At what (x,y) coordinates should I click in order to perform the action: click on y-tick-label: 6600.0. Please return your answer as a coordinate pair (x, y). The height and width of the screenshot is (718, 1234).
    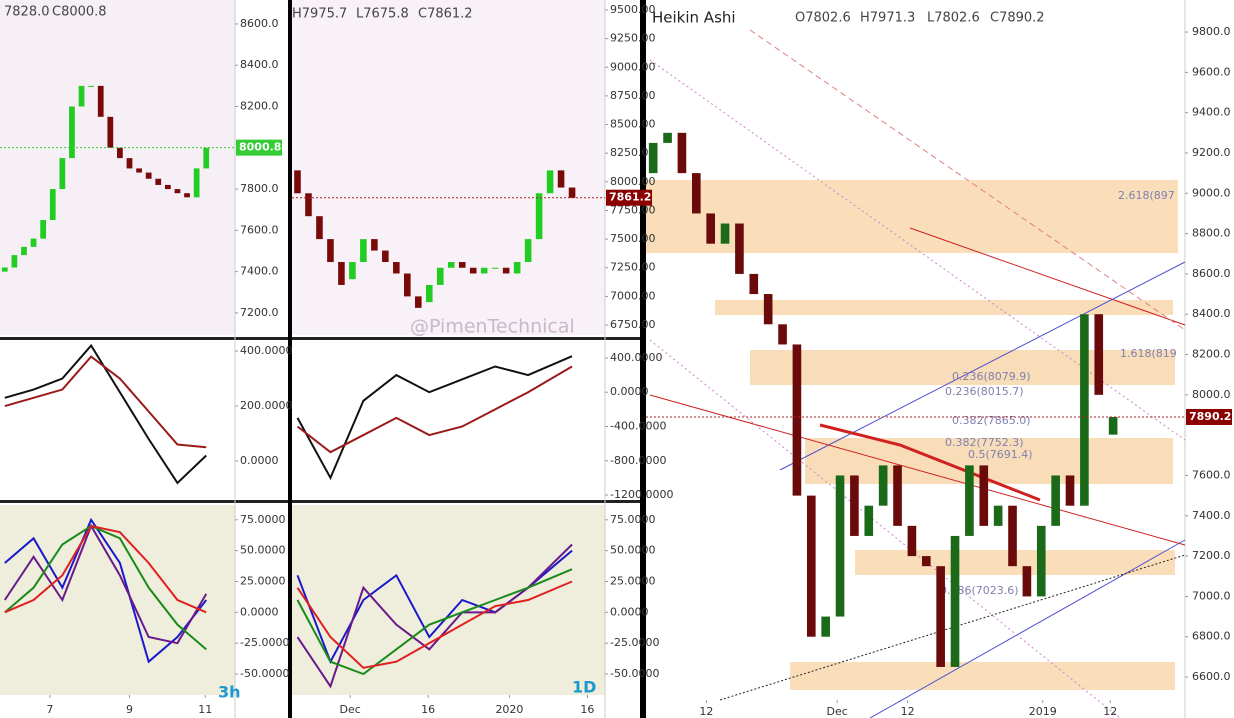
    Looking at the image, I should click on (1211, 676).